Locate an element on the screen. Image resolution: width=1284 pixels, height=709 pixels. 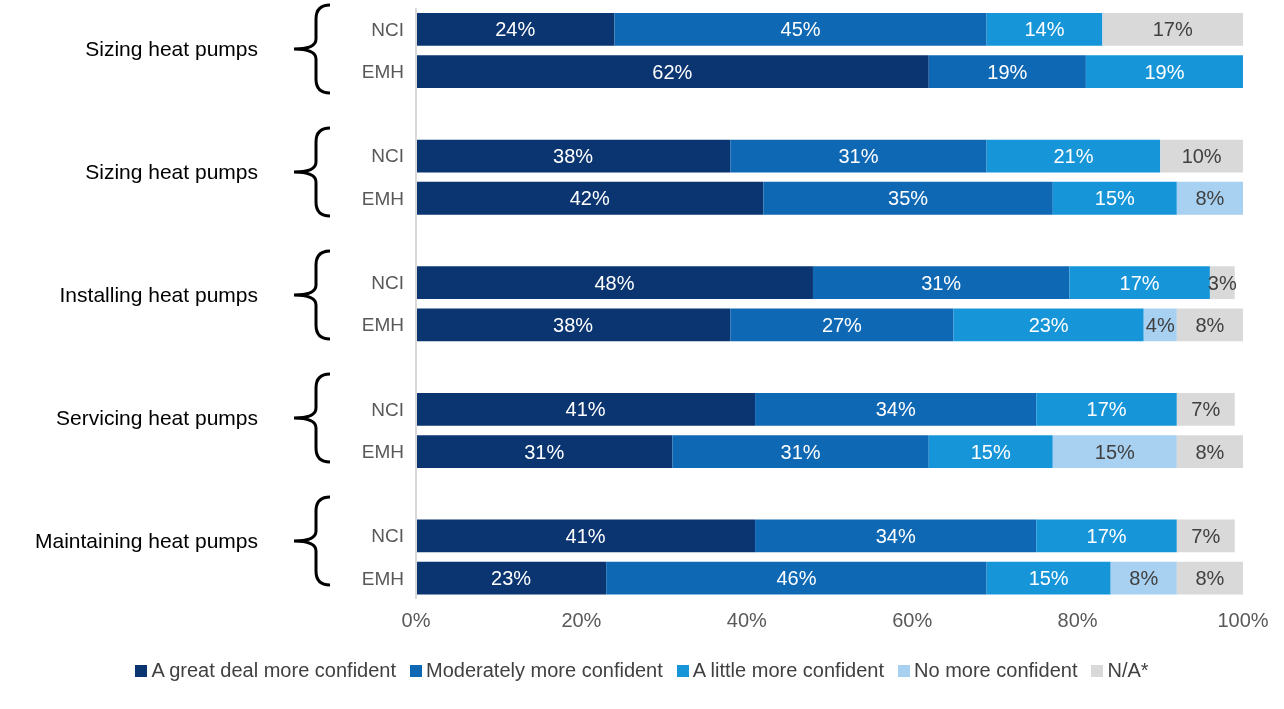
data-label: 21% is located at coordinates (1073, 156).